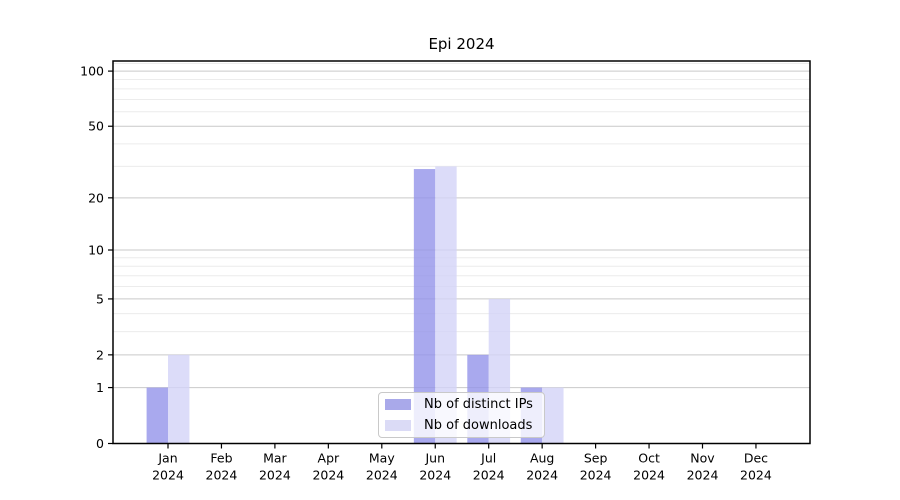 This screenshot has height=500, width=900. I want to click on y-tick-label: 5, so click(100, 298).